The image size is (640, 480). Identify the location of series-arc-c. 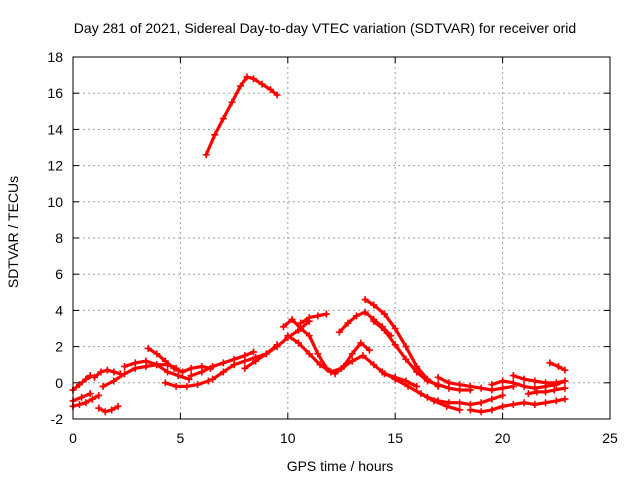
(86, 400).